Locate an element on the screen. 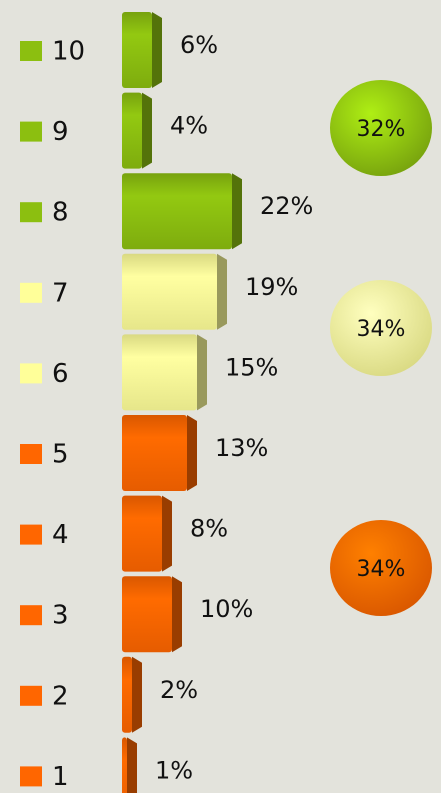 This screenshot has height=793, width=441. value-label: 10% is located at coordinates (226, 609).